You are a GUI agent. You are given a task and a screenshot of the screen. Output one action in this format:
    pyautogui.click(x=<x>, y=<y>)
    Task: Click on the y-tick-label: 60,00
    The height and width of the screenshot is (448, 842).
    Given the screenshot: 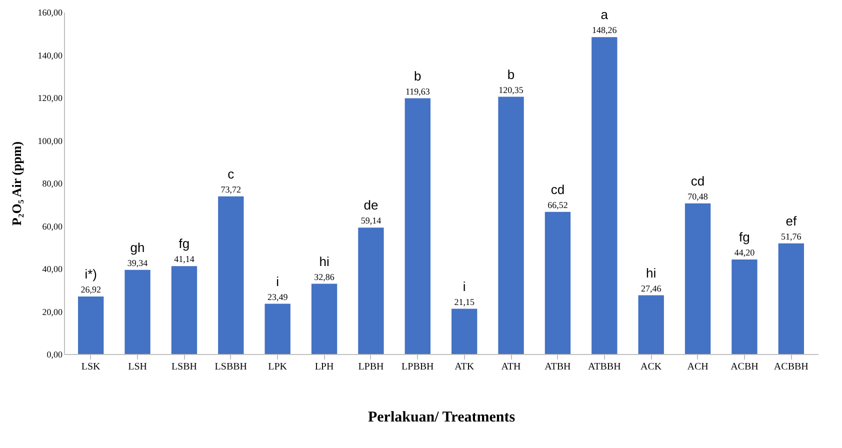 What is the action you would take?
    pyautogui.click(x=52, y=226)
    